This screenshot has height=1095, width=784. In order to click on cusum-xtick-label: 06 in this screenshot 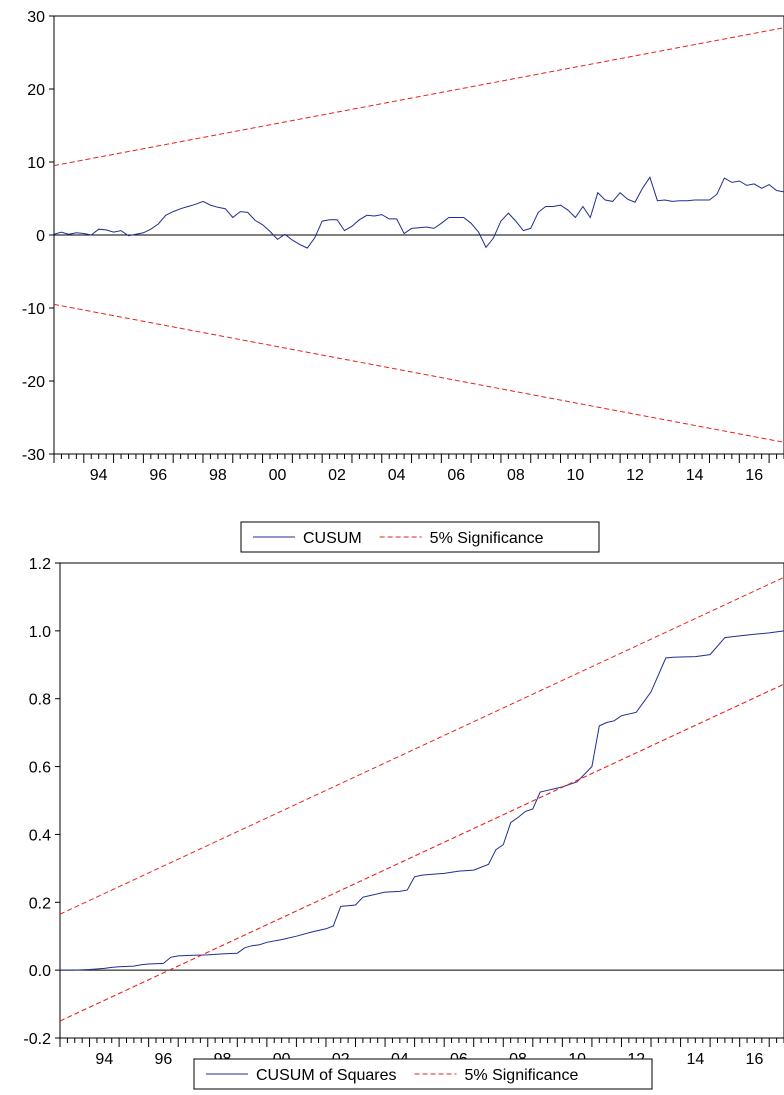, I will do `click(456, 475)`.